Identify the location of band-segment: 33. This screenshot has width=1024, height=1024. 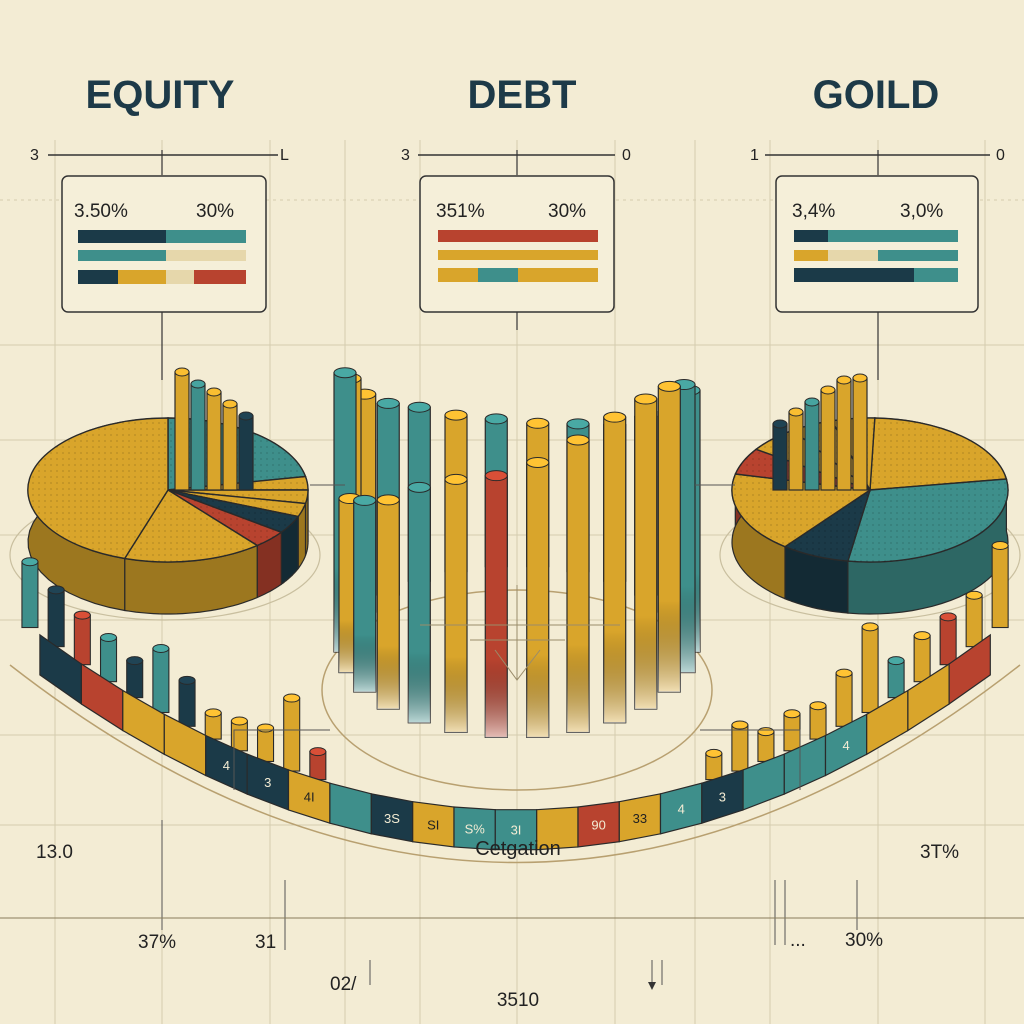
(640, 818).